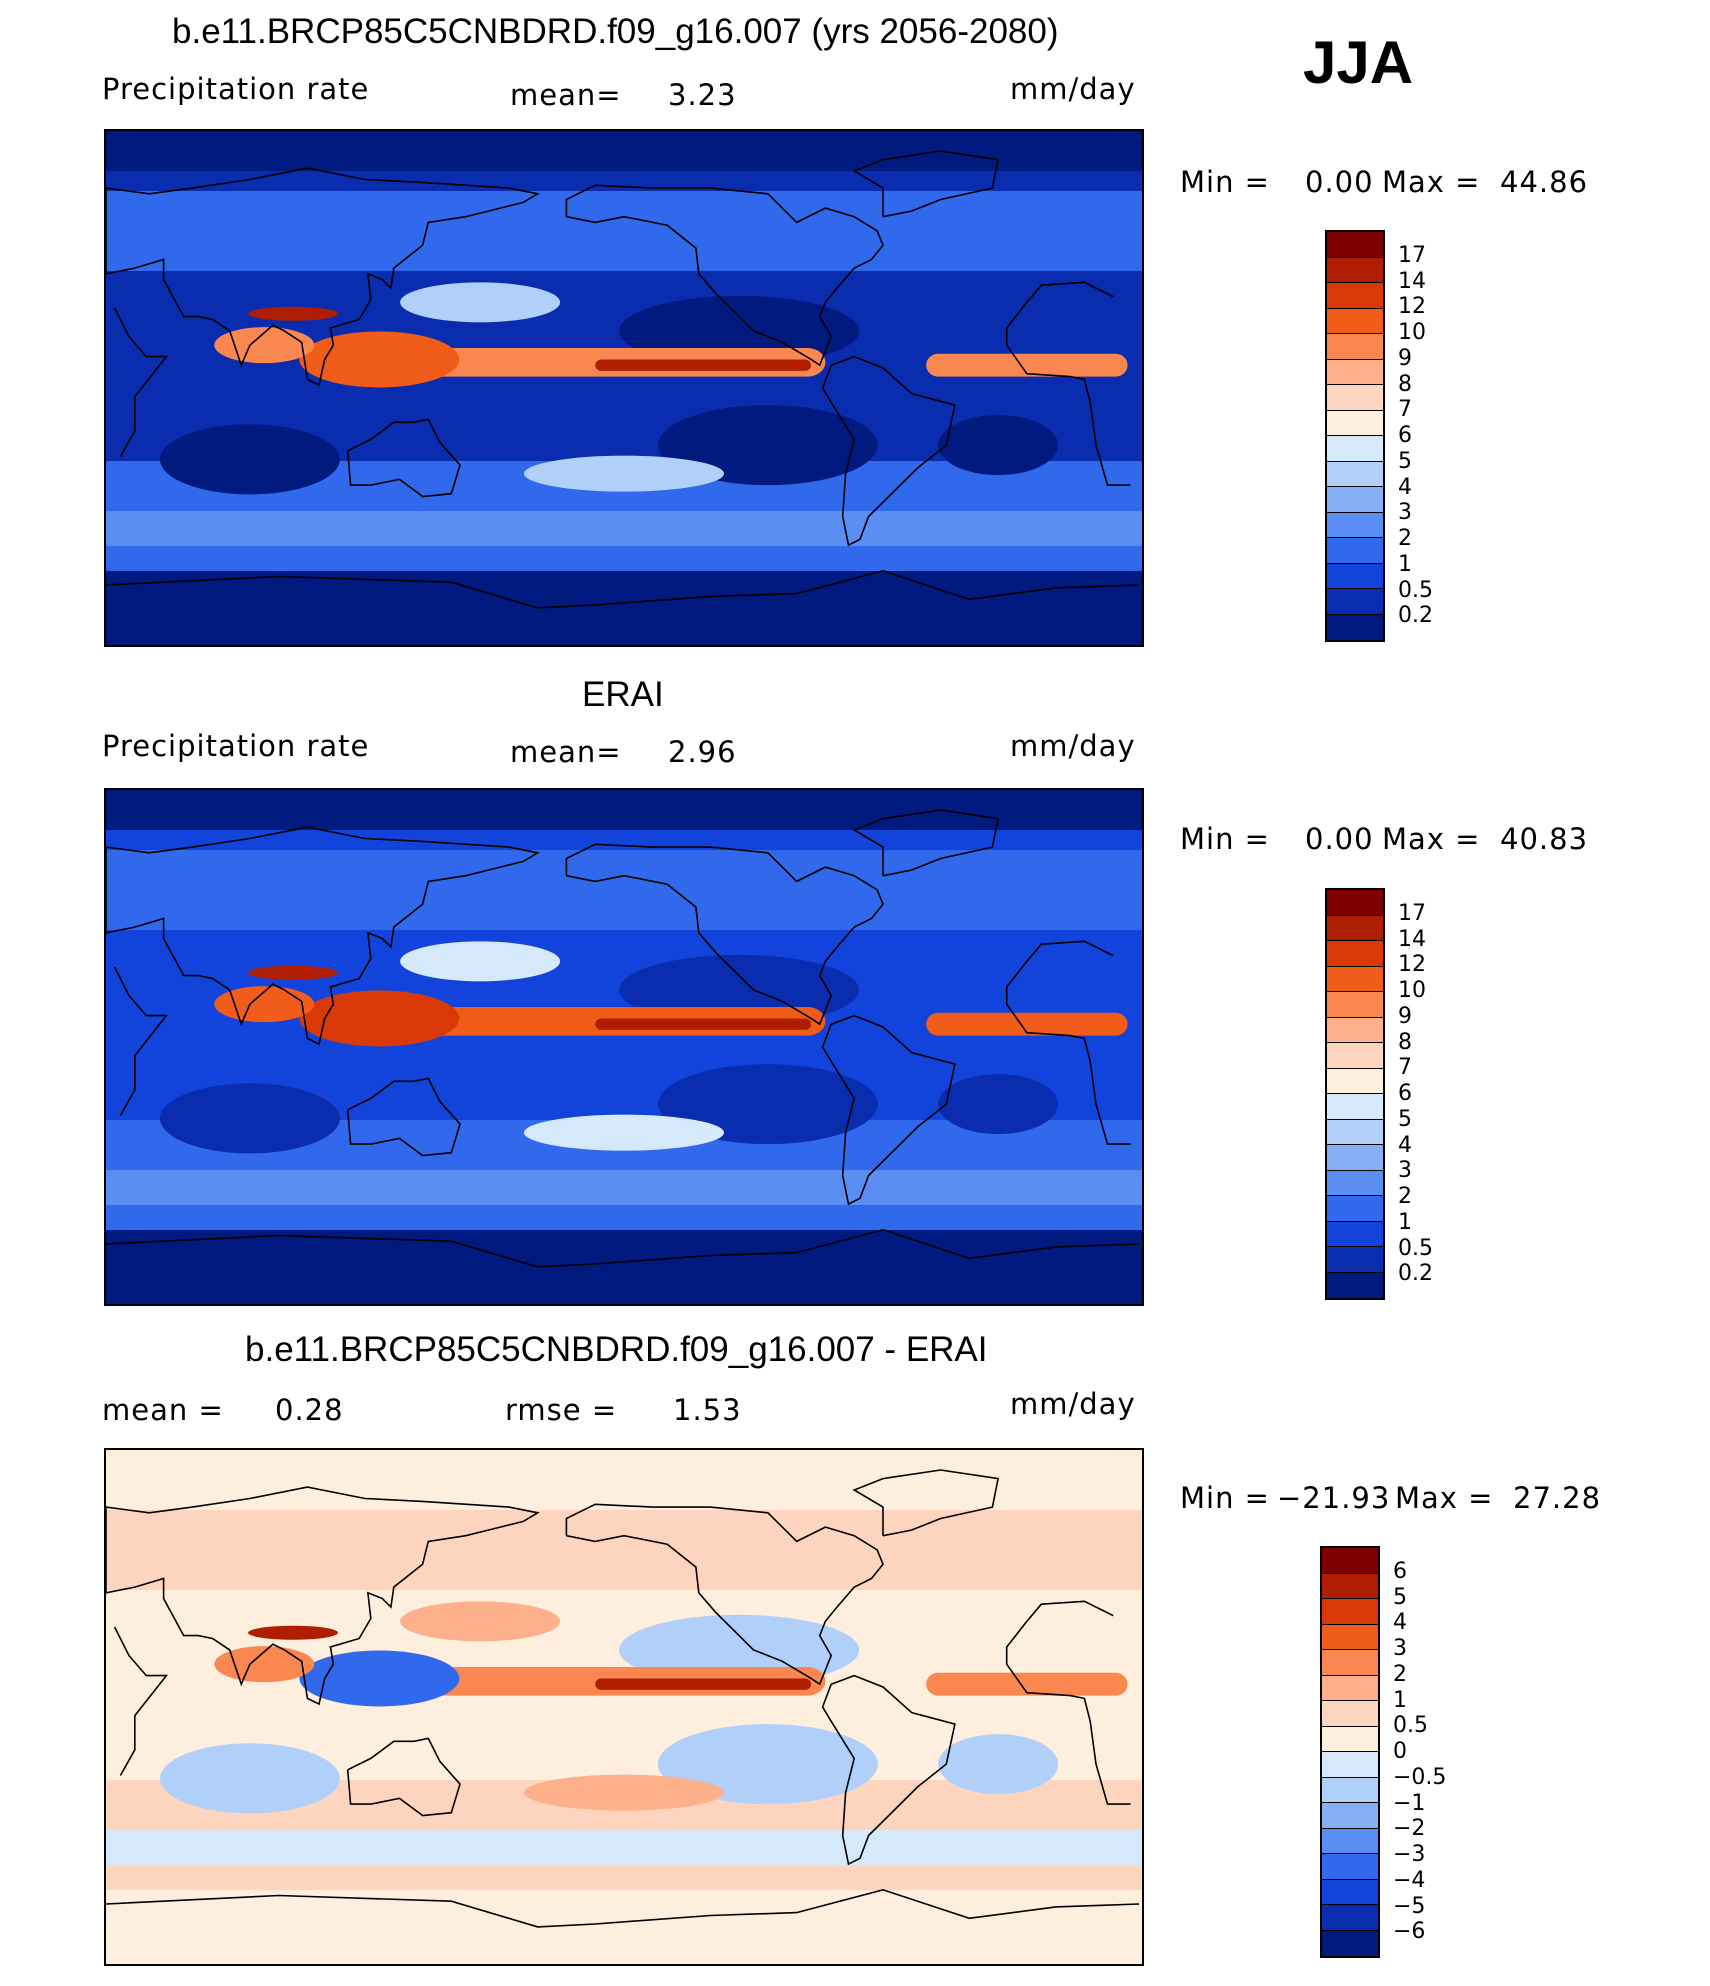 This screenshot has width=1710, height=1986. What do you see at coordinates (1412, 255) in the screenshot?
I see `colorbar-tick-label: 17` at bounding box center [1412, 255].